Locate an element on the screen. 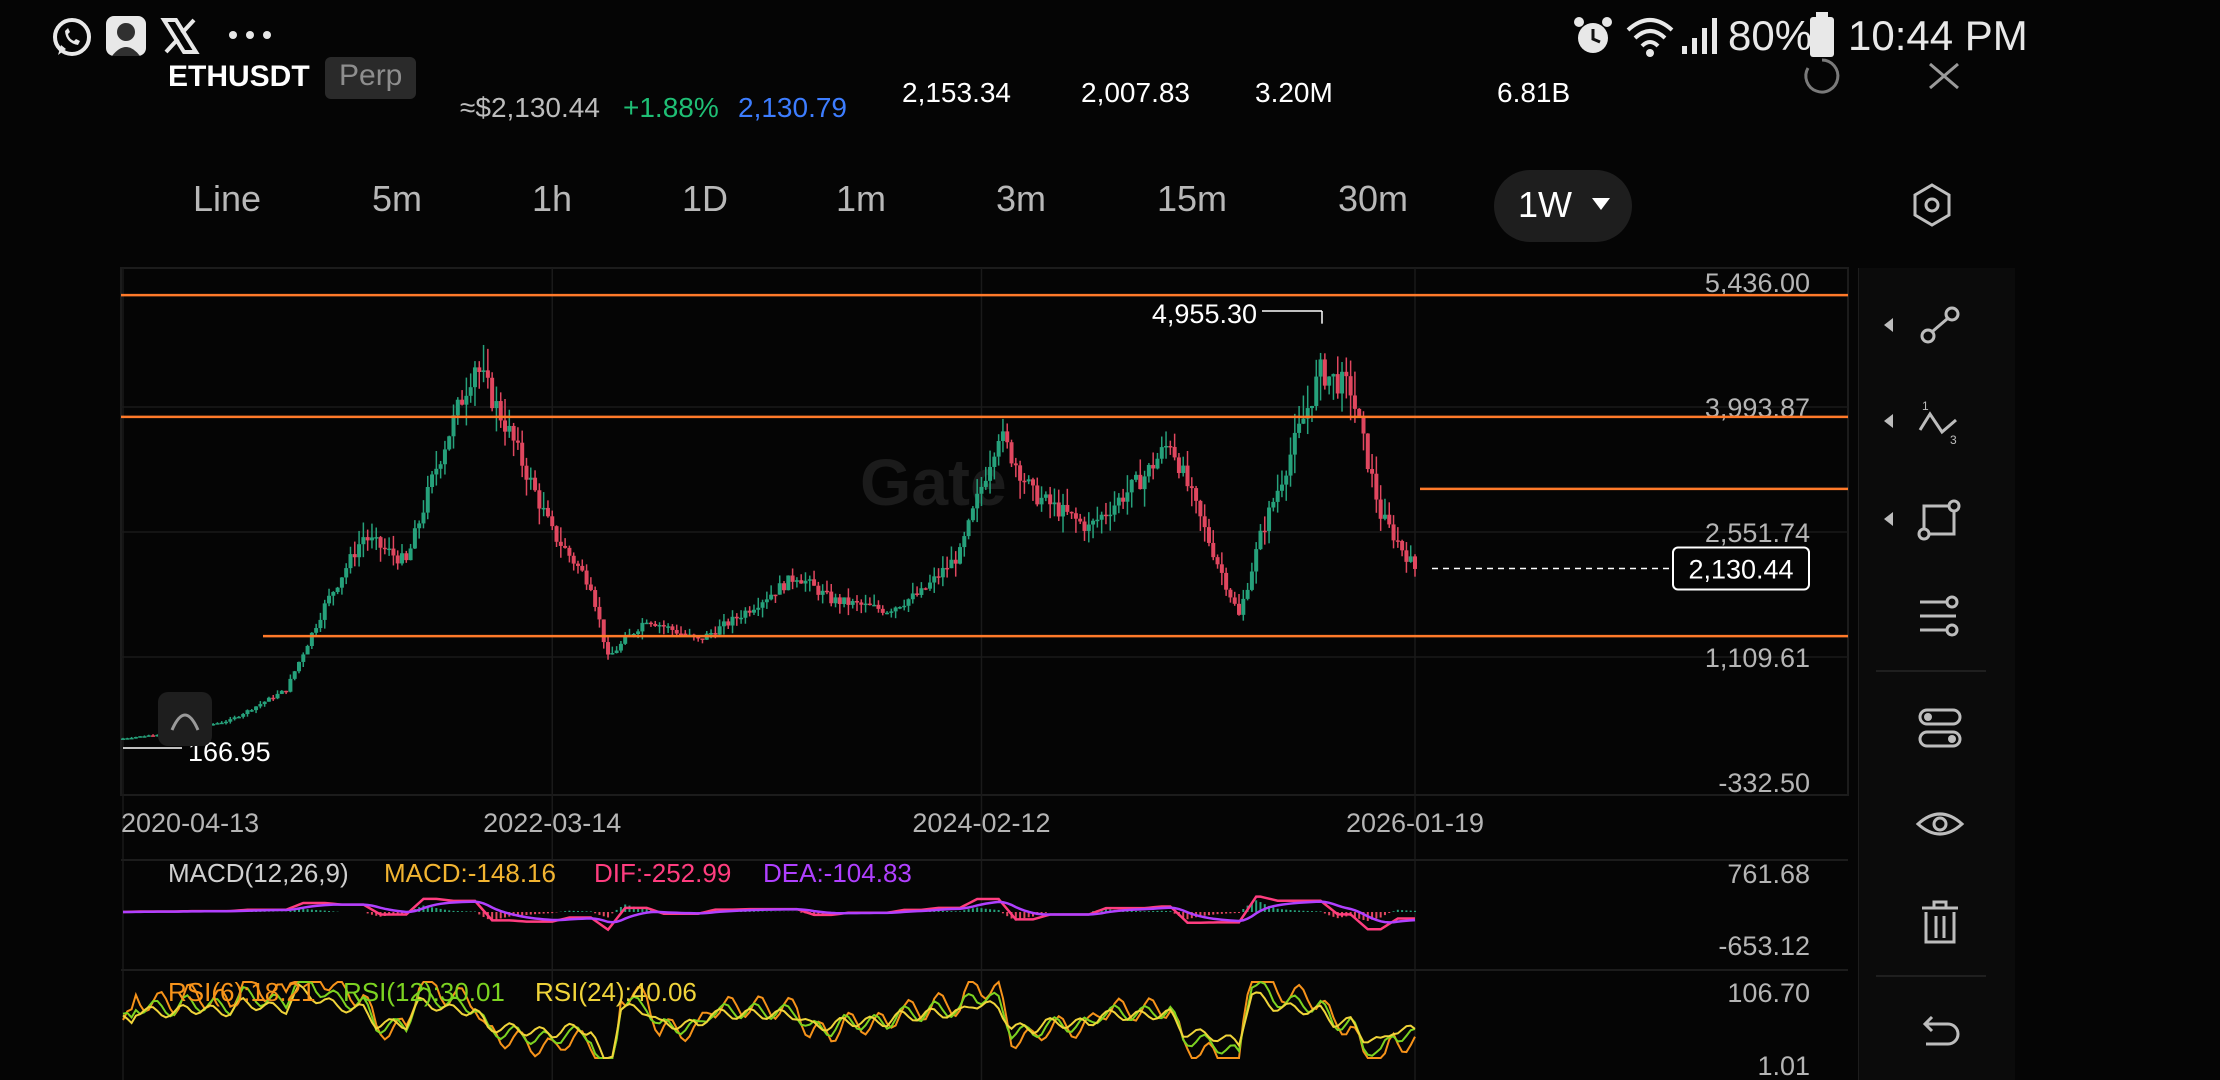  whatsapp-icon is located at coordinates (72, 37).